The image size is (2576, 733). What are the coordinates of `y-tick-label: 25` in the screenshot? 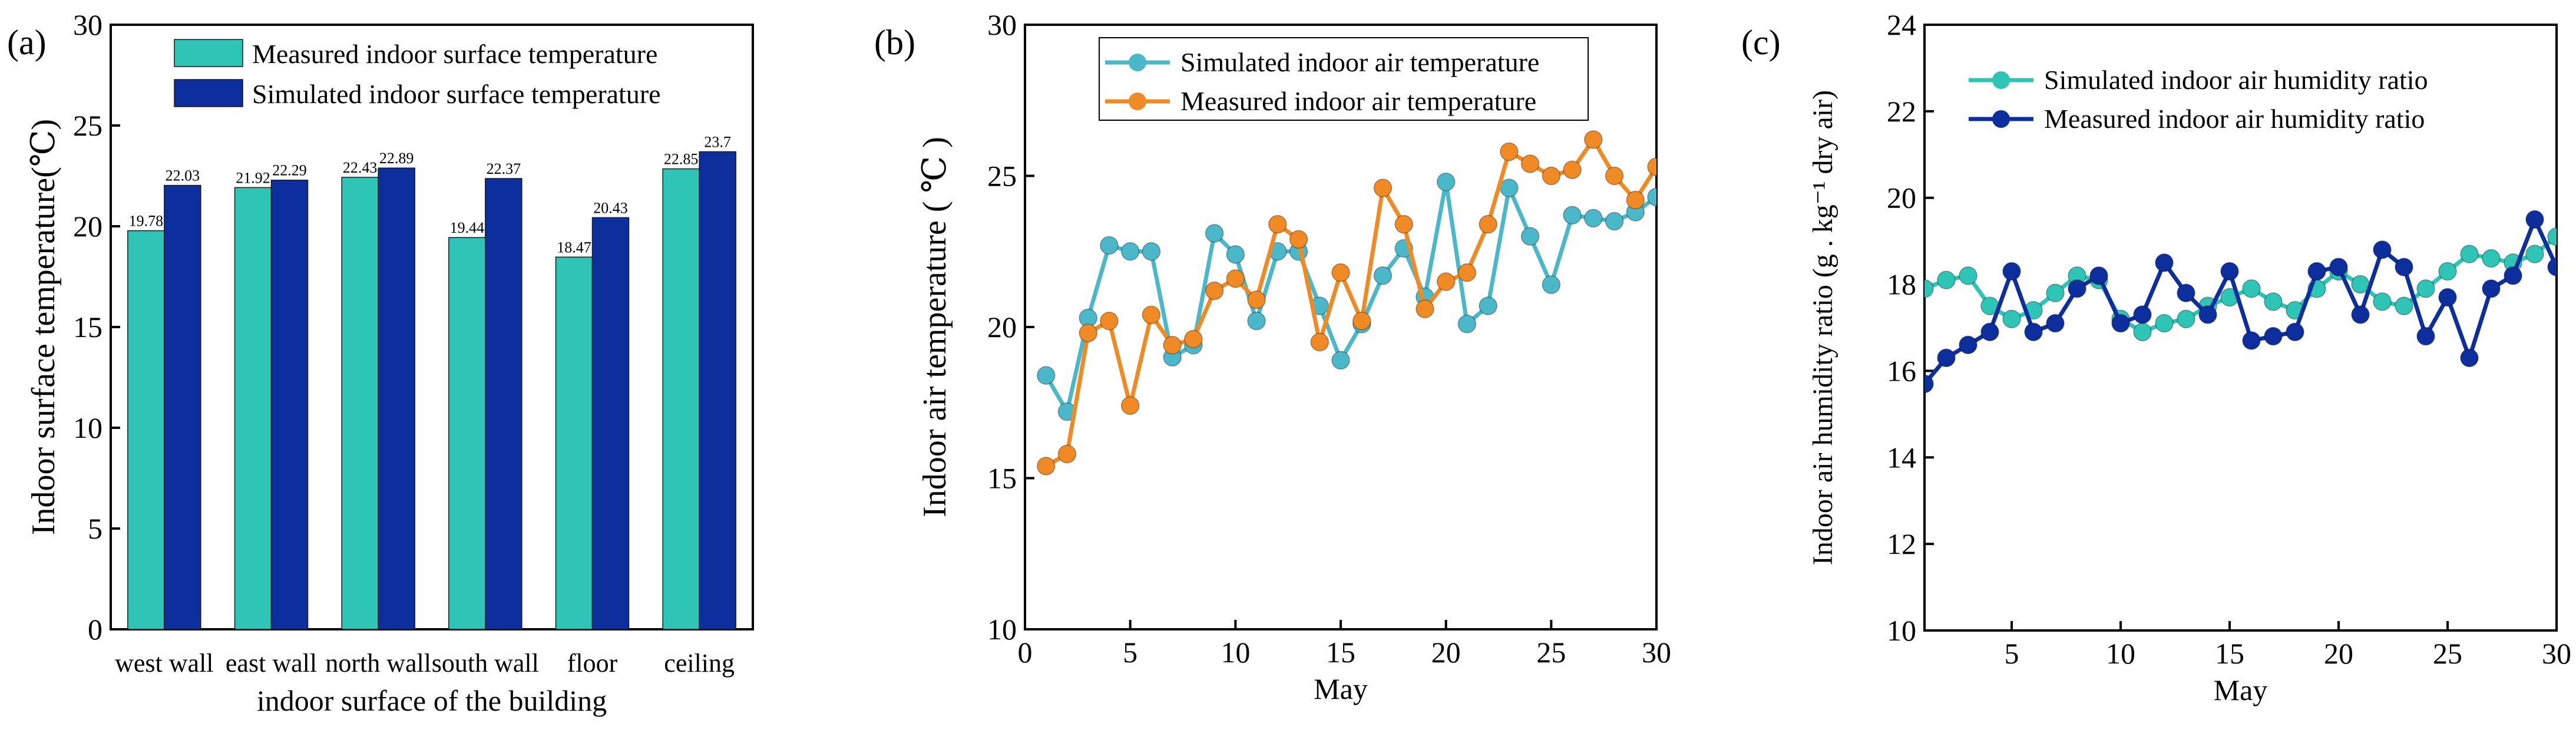 It's located at (1002, 177).